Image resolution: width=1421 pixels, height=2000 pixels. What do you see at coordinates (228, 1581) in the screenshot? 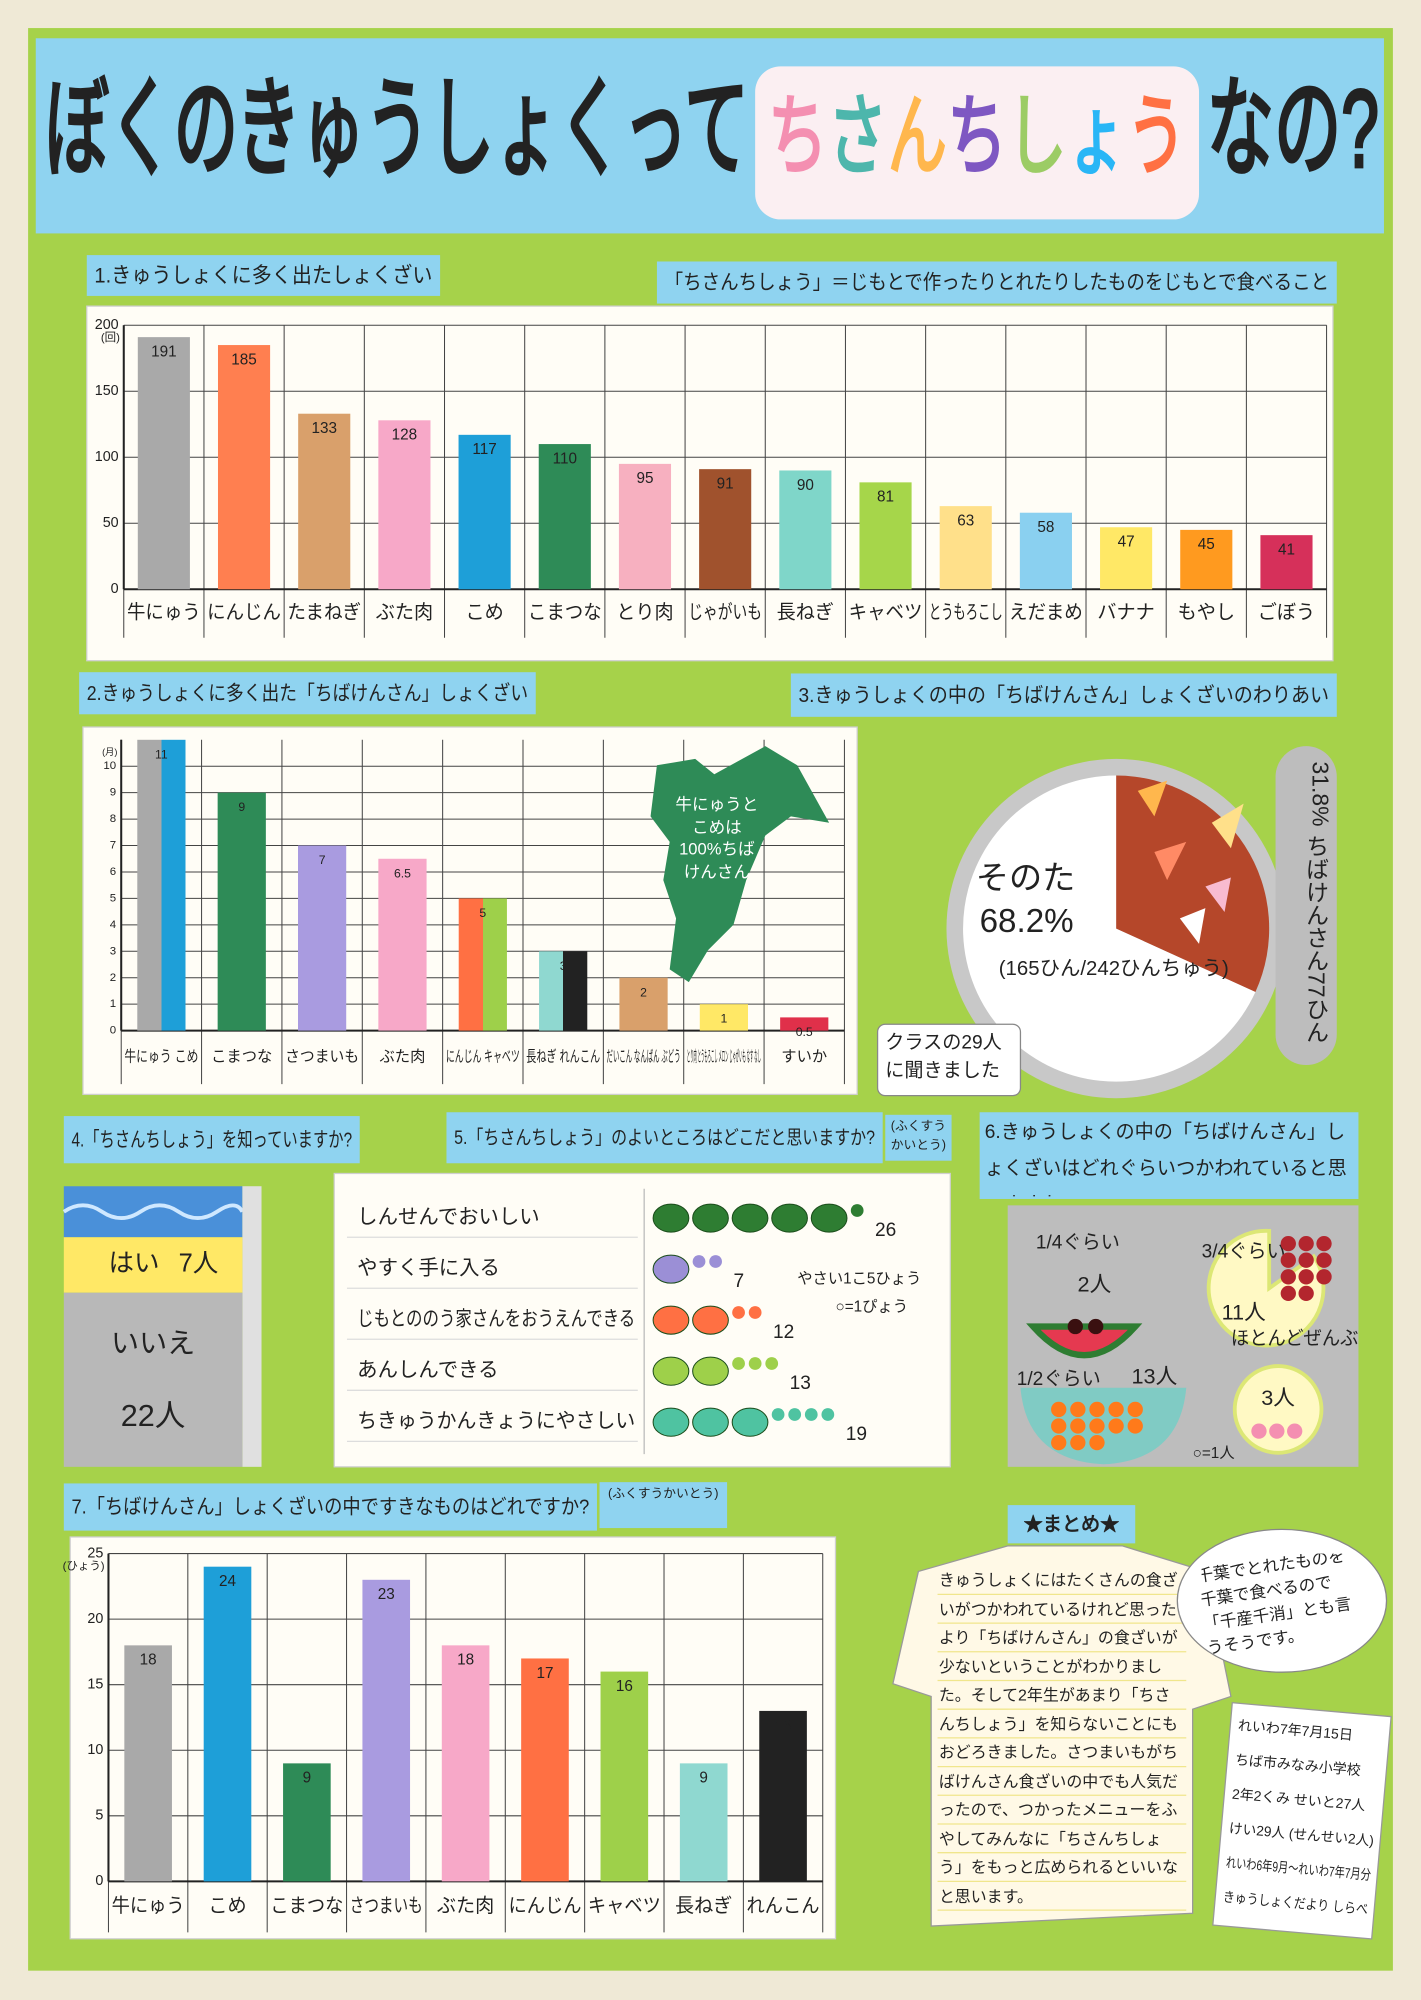
I see `value-label: 24` at bounding box center [228, 1581].